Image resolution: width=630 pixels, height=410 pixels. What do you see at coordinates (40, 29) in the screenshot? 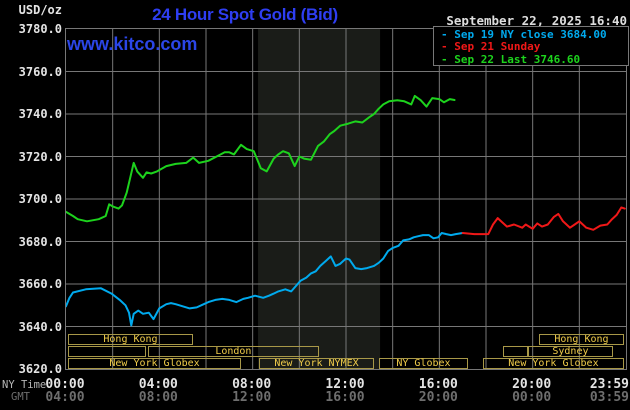
I see `y-tick-label: 3780.0` at bounding box center [40, 29].